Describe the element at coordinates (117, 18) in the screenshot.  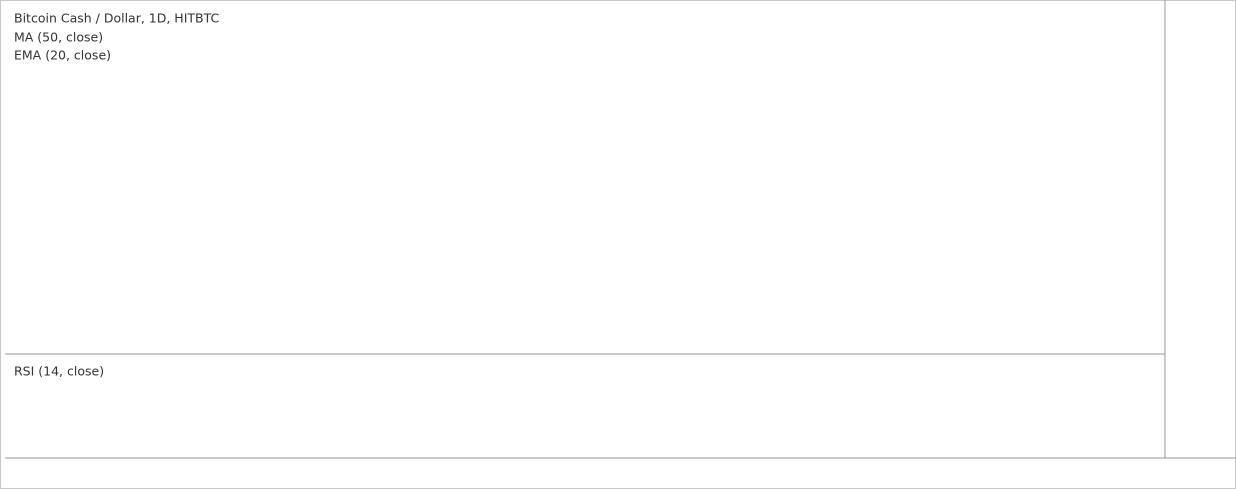
I see `chart-title: Bitcoin Cash / Dollar, 1D, HITBTC` at that location.